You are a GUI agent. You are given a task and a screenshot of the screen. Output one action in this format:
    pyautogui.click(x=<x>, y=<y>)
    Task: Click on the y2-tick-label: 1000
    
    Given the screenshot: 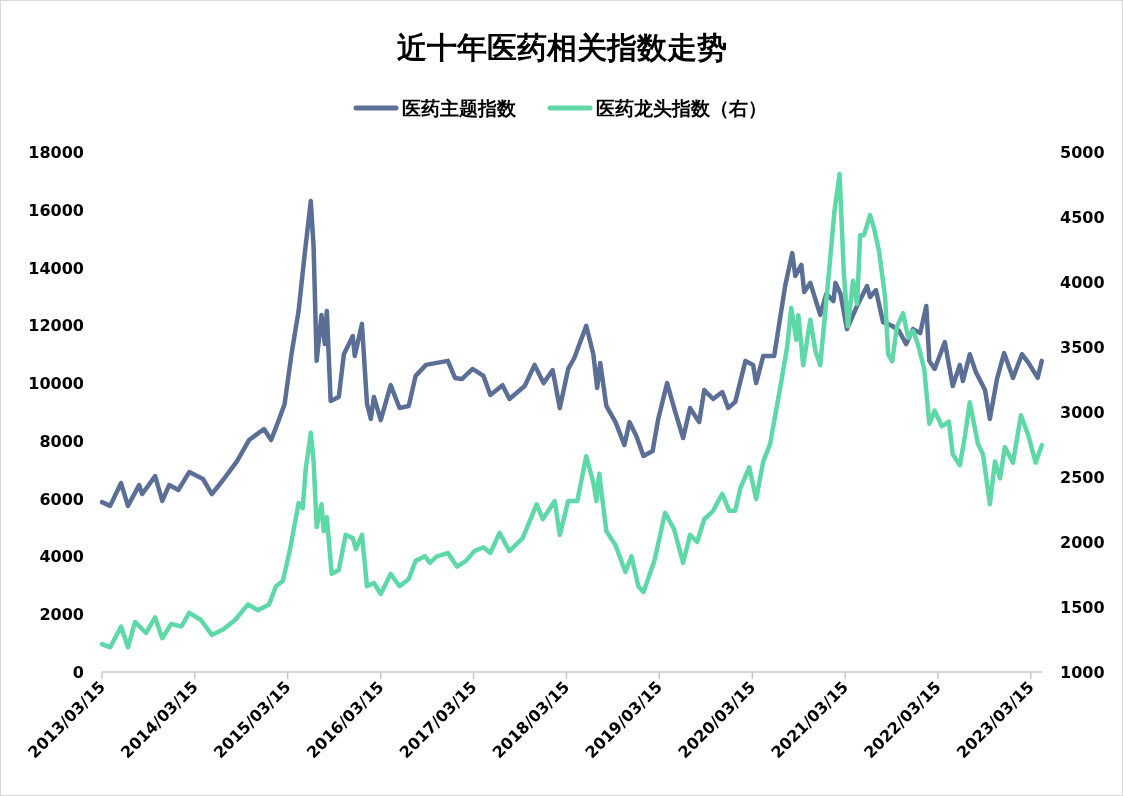 What is the action you would take?
    pyautogui.click(x=1082, y=672)
    